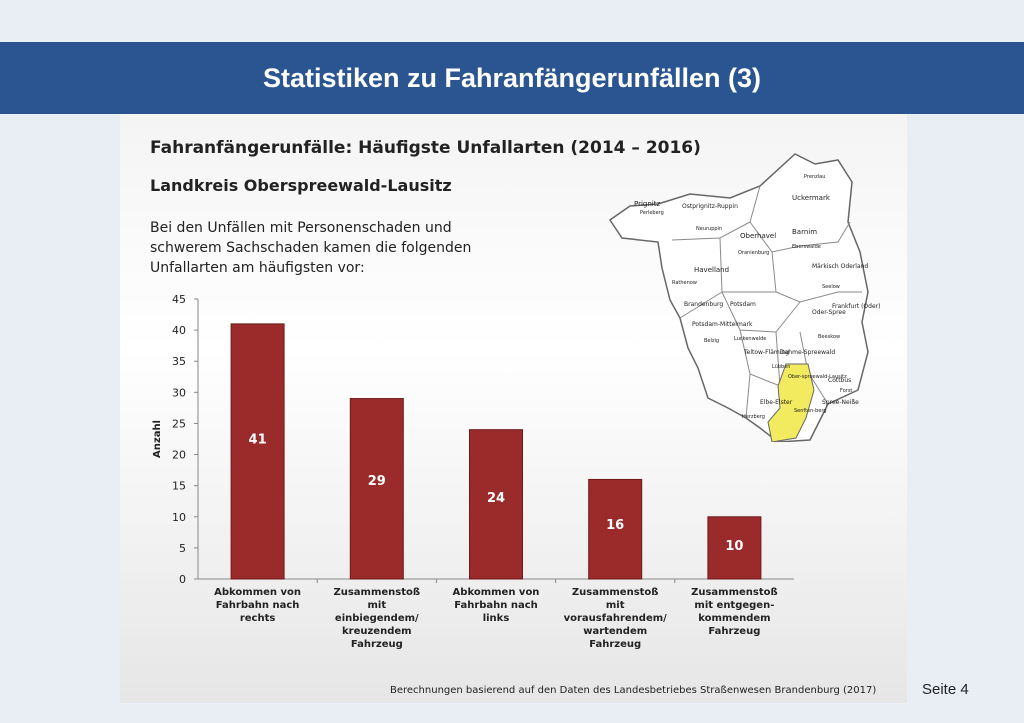 The height and width of the screenshot is (723, 1024). What do you see at coordinates (647, 204) in the screenshot?
I see `map-label: Prignitz` at bounding box center [647, 204].